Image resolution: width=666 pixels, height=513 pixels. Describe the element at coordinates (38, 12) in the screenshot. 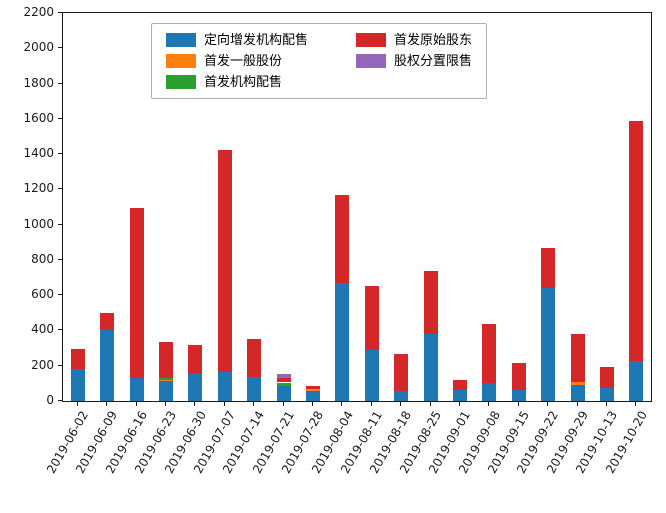

I see `y-tick-label: 2200` at that location.